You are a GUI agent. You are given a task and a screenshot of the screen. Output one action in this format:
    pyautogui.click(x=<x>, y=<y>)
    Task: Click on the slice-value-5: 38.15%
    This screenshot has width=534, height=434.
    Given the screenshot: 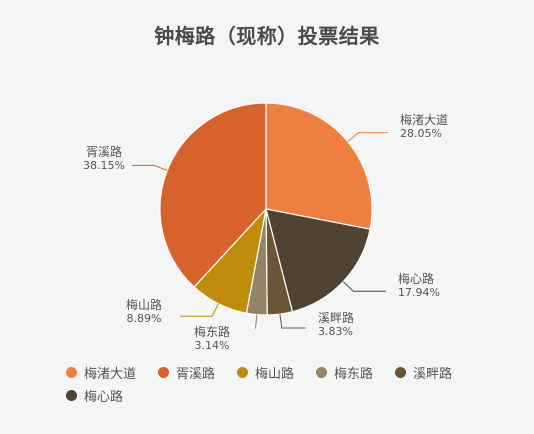 What is the action you would take?
    pyautogui.click(x=104, y=165)
    